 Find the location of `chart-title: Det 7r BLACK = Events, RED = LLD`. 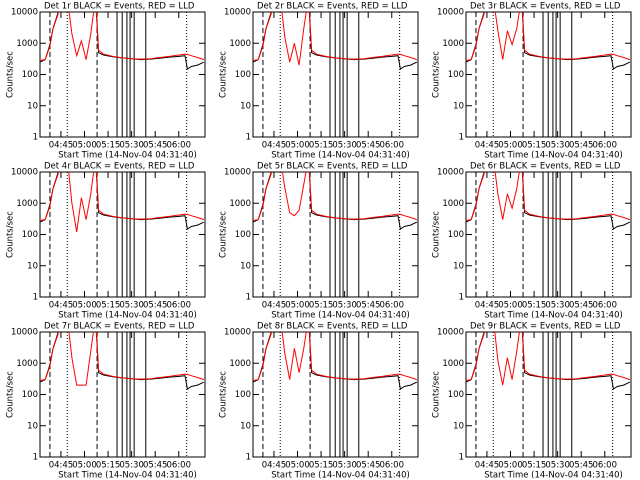

chart-title: Det 7r BLACK = Events, RED = LLD is located at coordinates (119, 327).